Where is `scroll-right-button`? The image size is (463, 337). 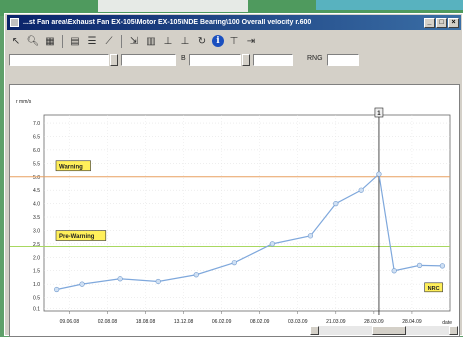
scroll-right-button is located at coordinates (453, 330).